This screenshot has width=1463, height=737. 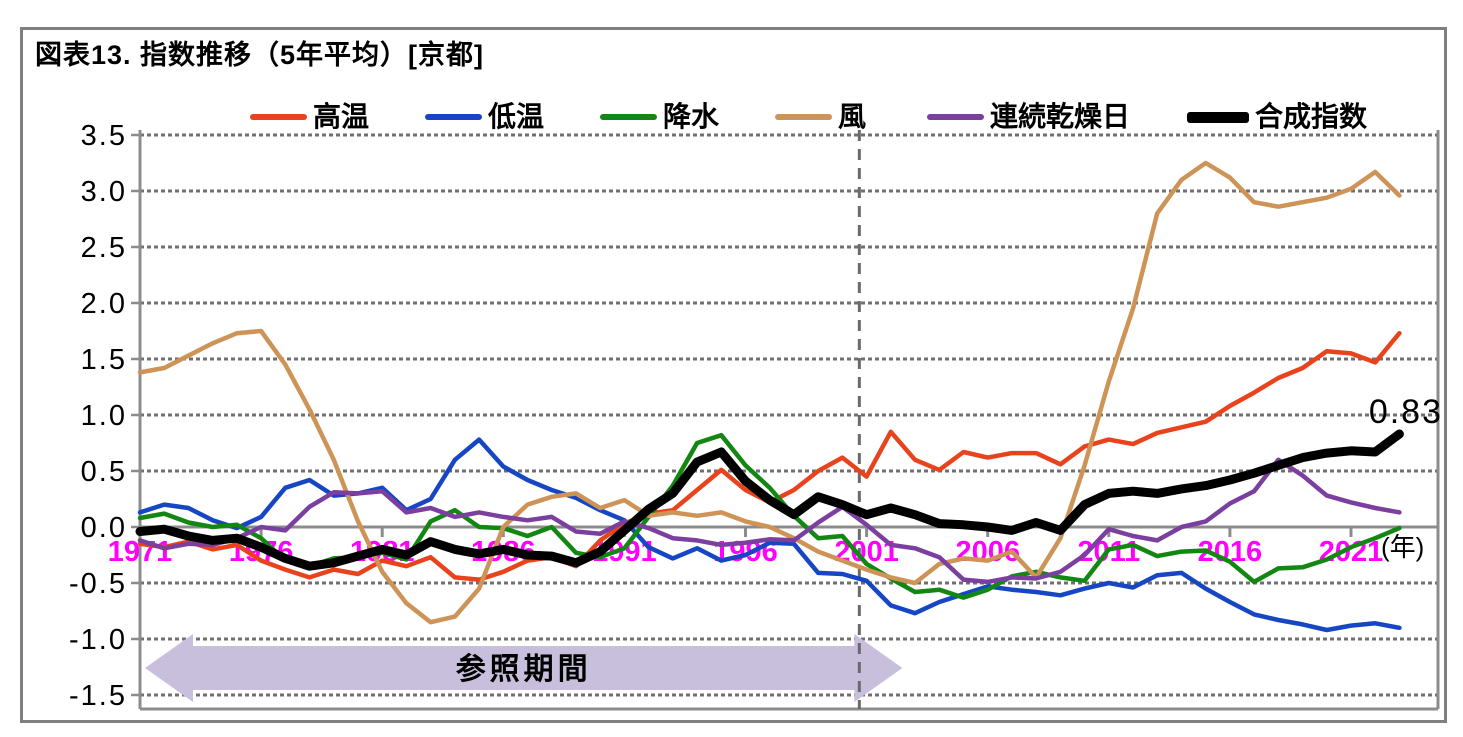 What do you see at coordinates (309, 117) in the screenshot?
I see `legend-item-high-temp: 高温` at bounding box center [309, 117].